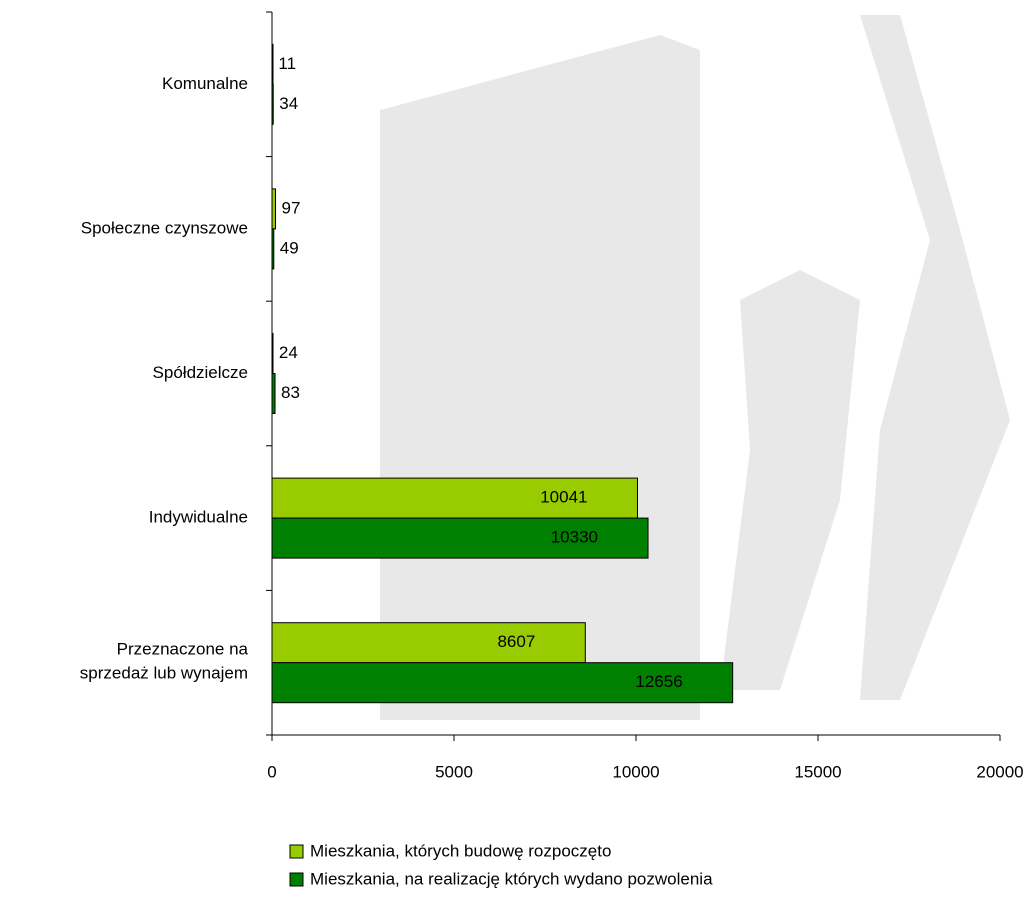 This screenshot has width=1033, height=904. Describe the element at coordinates (290, 392) in the screenshot. I see `value-label: 83` at that location.